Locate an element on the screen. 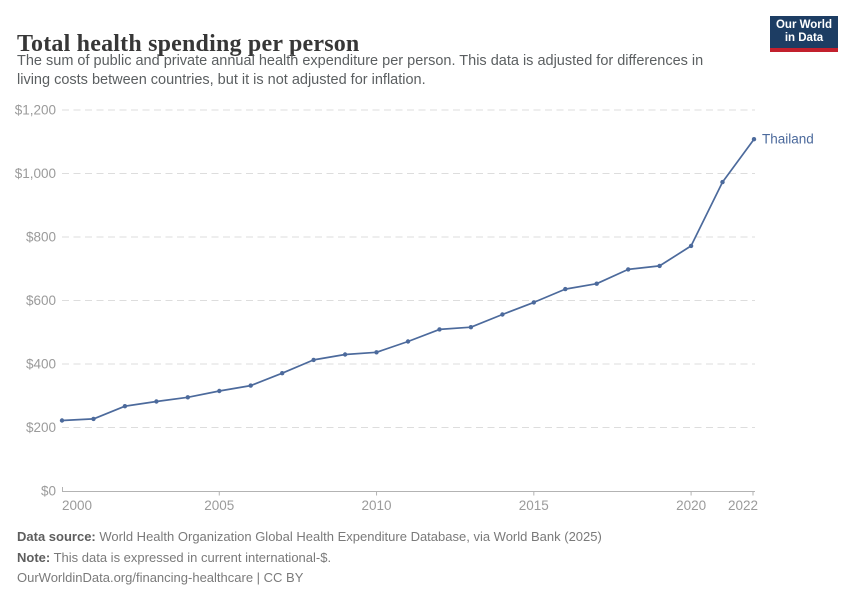  note-label: Note: is located at coordinates (34, 557).